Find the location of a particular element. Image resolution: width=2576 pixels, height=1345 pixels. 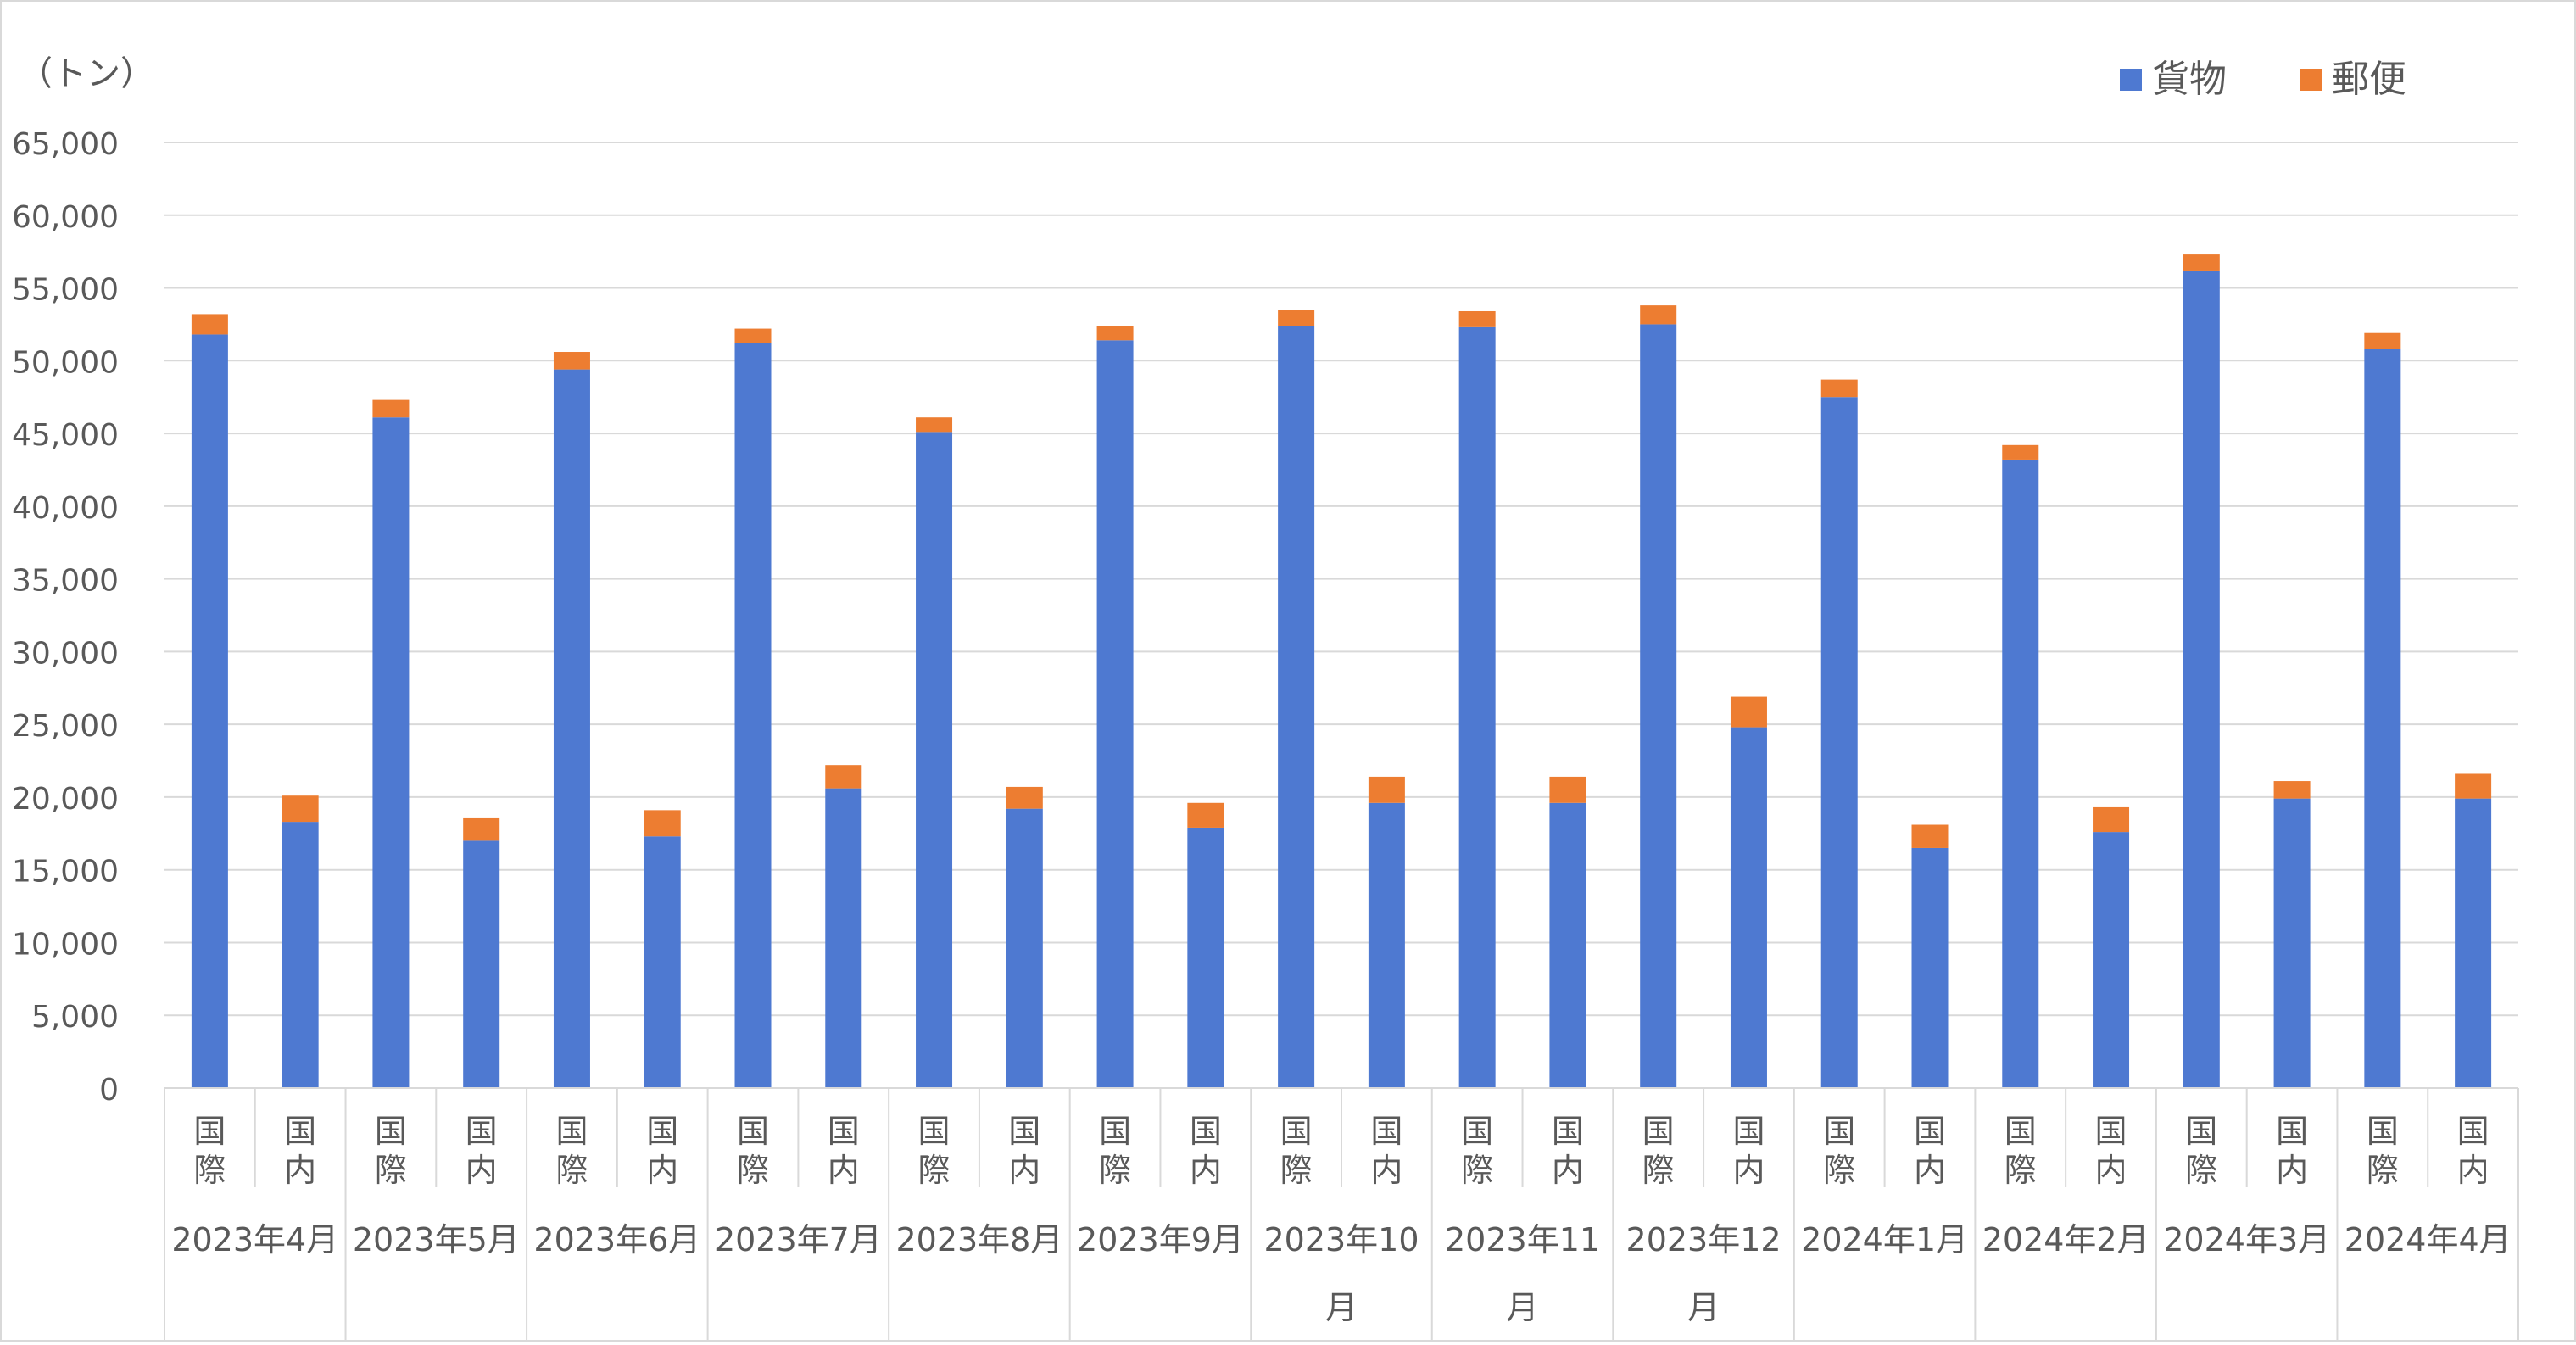

y-tick-label: 0 is located at coordinates (109, 1090).